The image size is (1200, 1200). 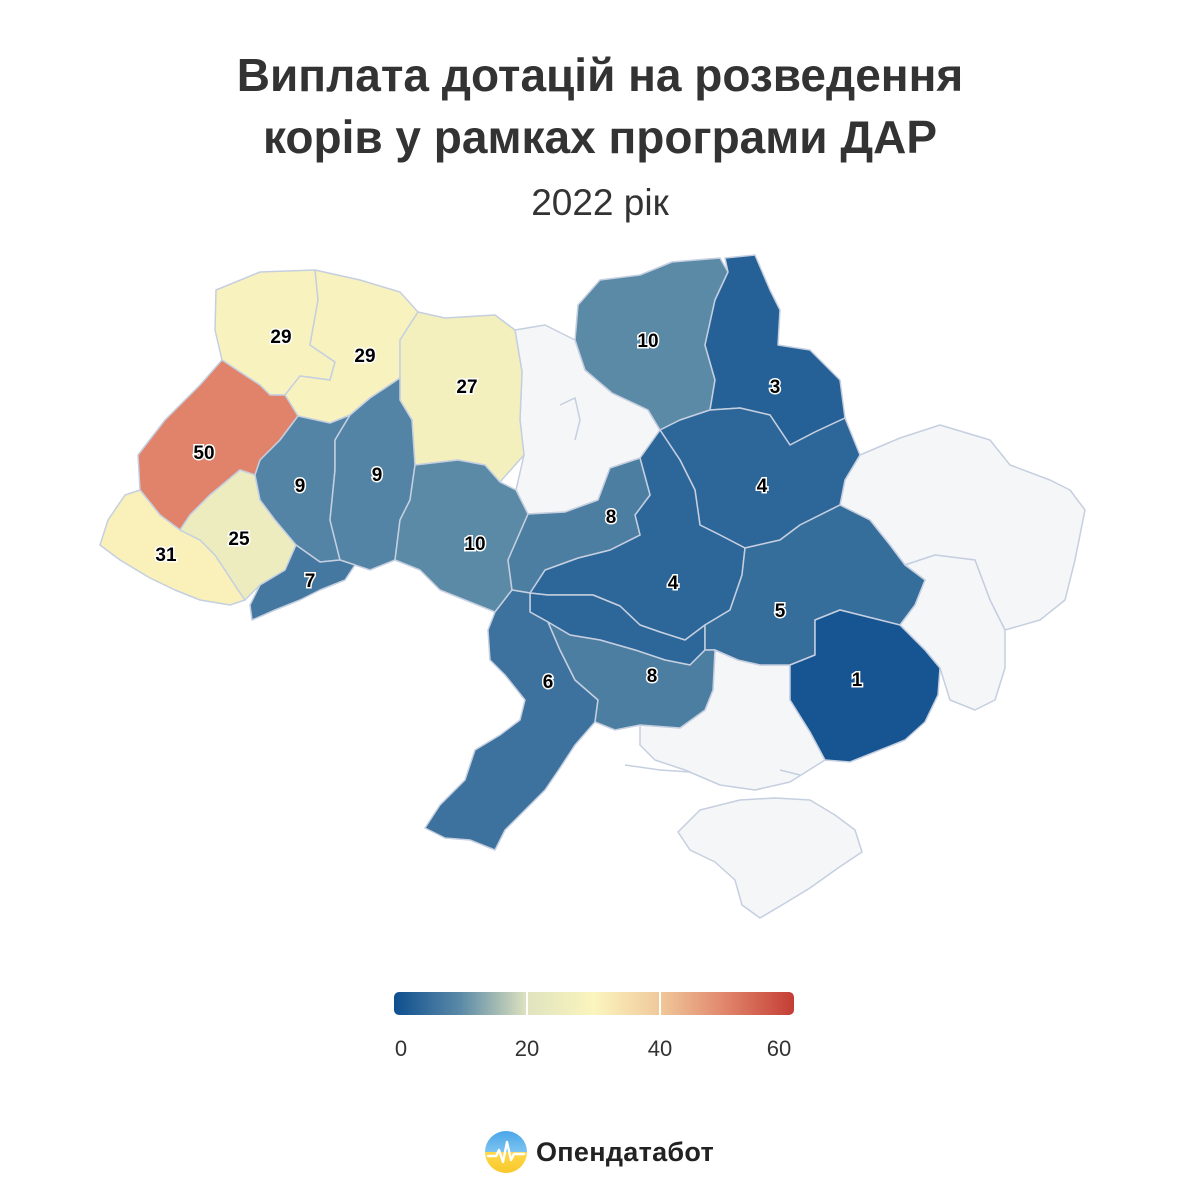 What do you see at coordinates (600, 75) in the screenshot?
I see `title-line-1: Виплата дотацій на розведення` at bounding box center [600, 75].